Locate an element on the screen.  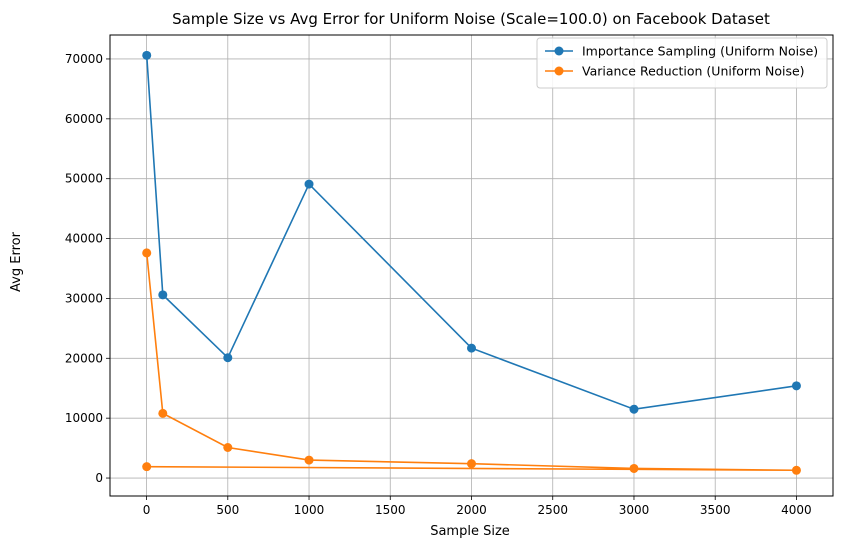
x-tick-label: 2500 is located at coordinates (552, 510).